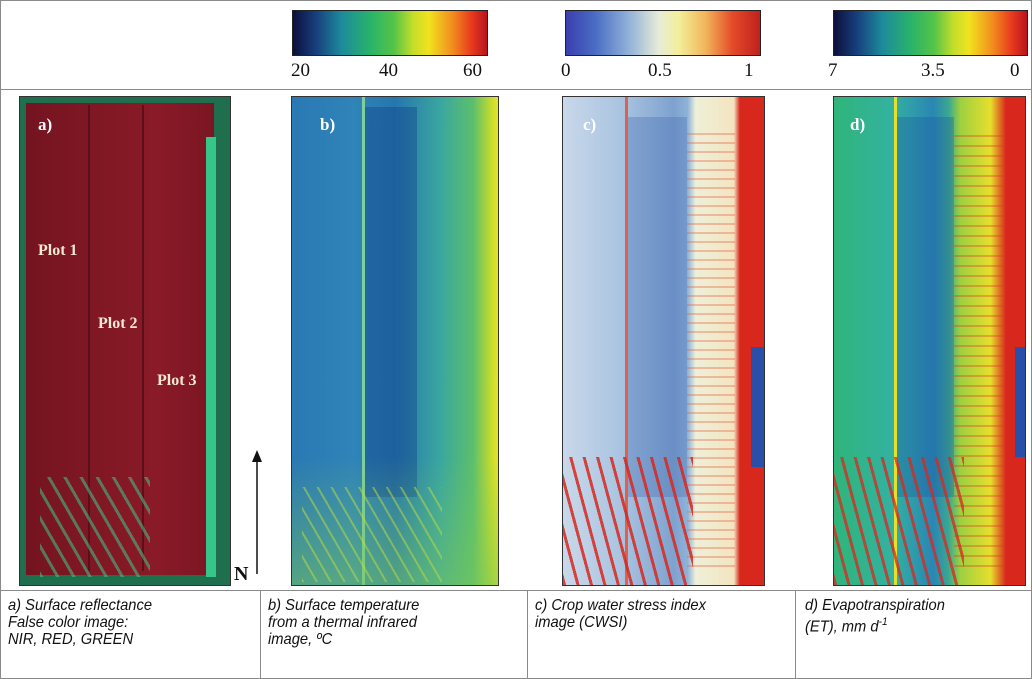 This screenshot has width=1032, height=679. I want to click on caption-c-line-2: image (CWSI), so click(581, 622).